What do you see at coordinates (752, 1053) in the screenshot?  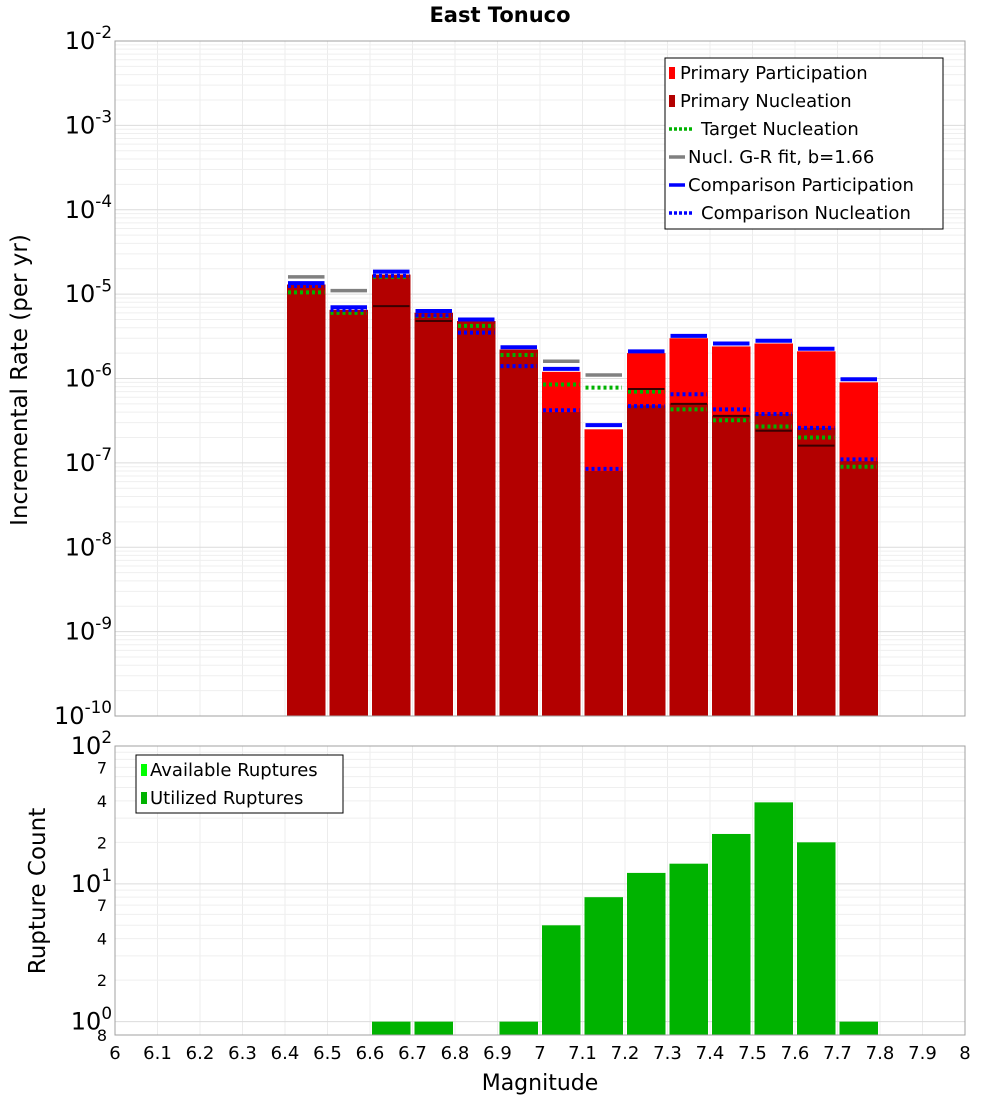 I see `x-tick-label: 7.5` at bounding box center [752, 1053].